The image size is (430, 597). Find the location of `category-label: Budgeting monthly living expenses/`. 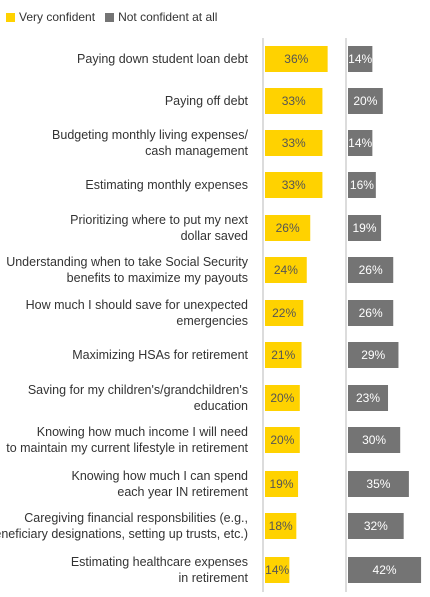

category-label: Budgeting monthly living expenses/ is located at coordinates (150, 135).